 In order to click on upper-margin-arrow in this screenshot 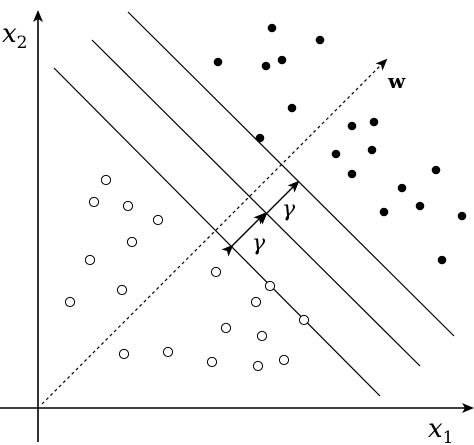, I will do `click(277, 202)`.